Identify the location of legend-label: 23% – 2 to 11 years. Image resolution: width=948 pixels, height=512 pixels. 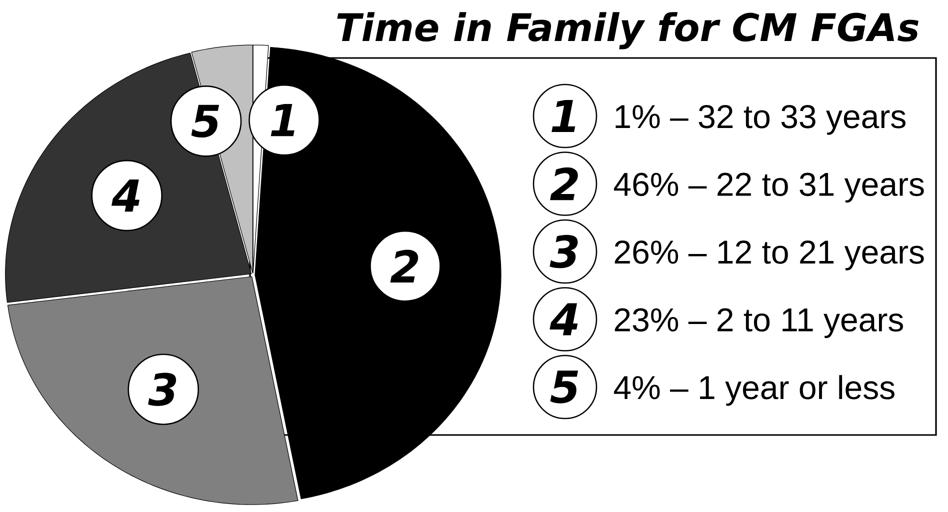
(759, 323).